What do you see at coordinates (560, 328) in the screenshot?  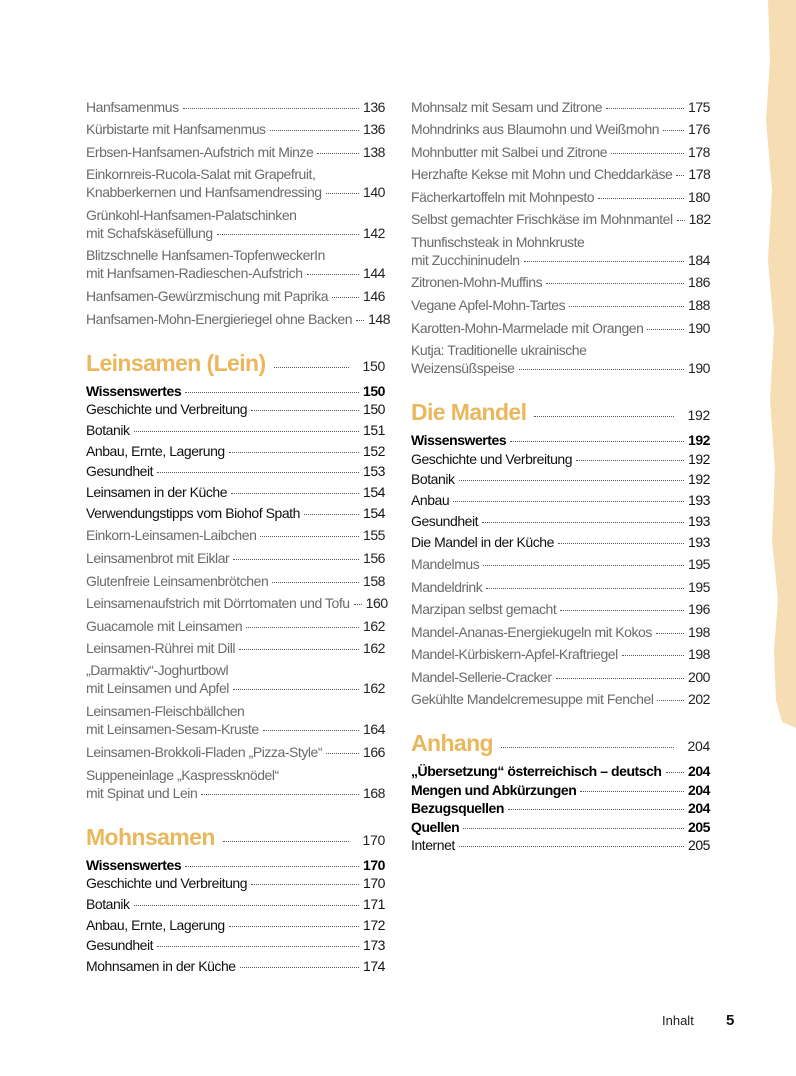 I see `toc-entry-row: Karotten-Mohn-Marmelade mit Orangen 190` at bounding box center [560, 328].